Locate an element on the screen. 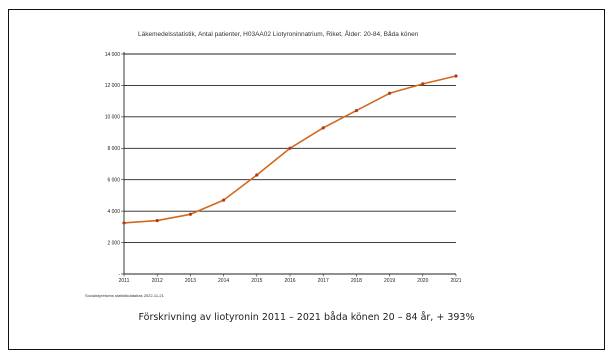  x-tick-label: 2015 is located at coordinates (256, 281).